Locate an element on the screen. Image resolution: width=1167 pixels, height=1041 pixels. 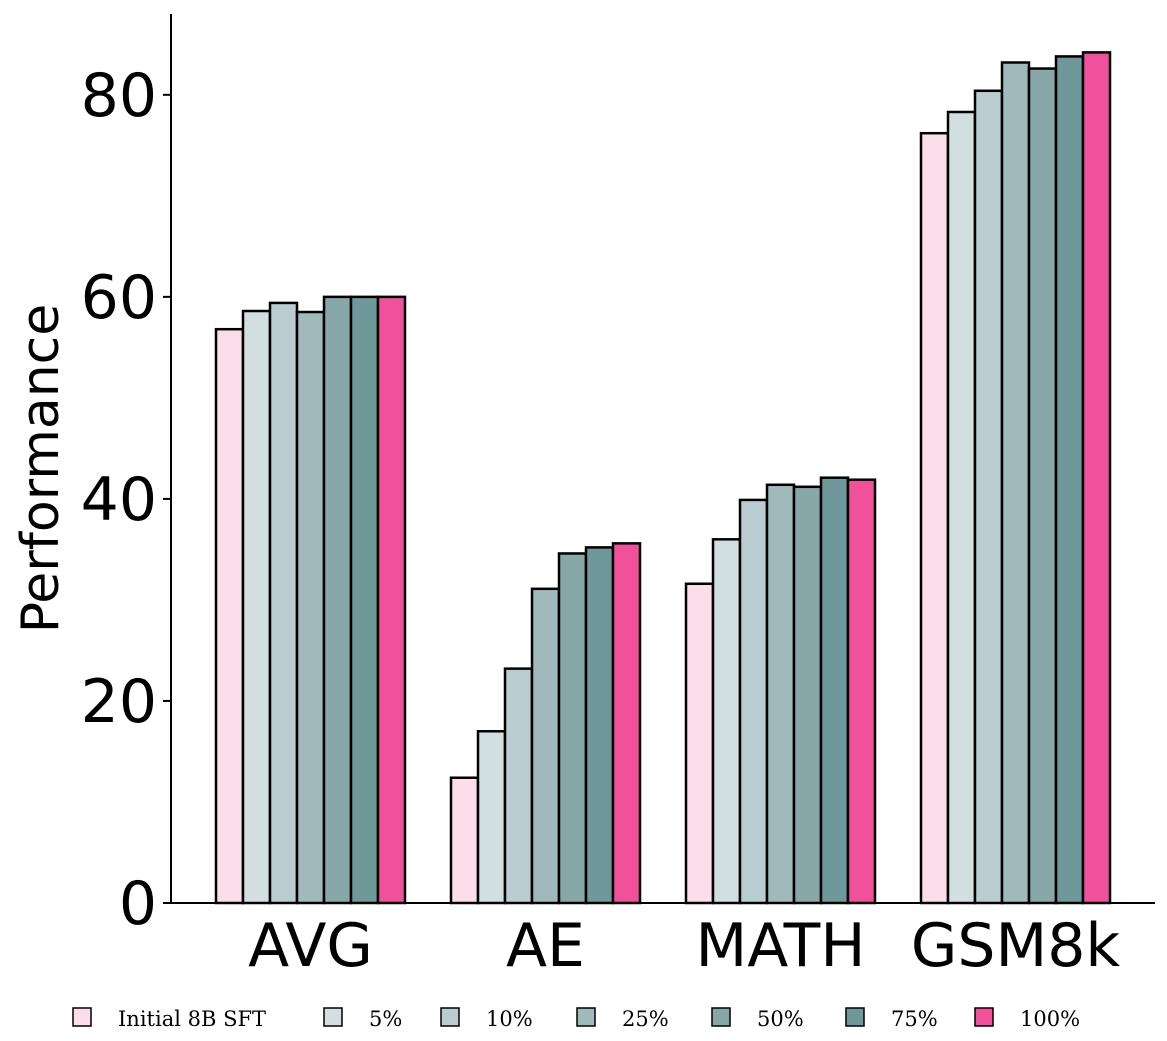
legend-label: 50% is located at coordinates (780, 1019).